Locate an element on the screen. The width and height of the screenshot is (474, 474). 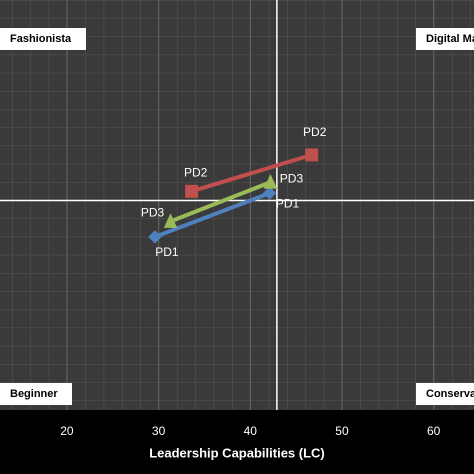
quadrant-label: Fashionista is located at coordinates (41, 39).